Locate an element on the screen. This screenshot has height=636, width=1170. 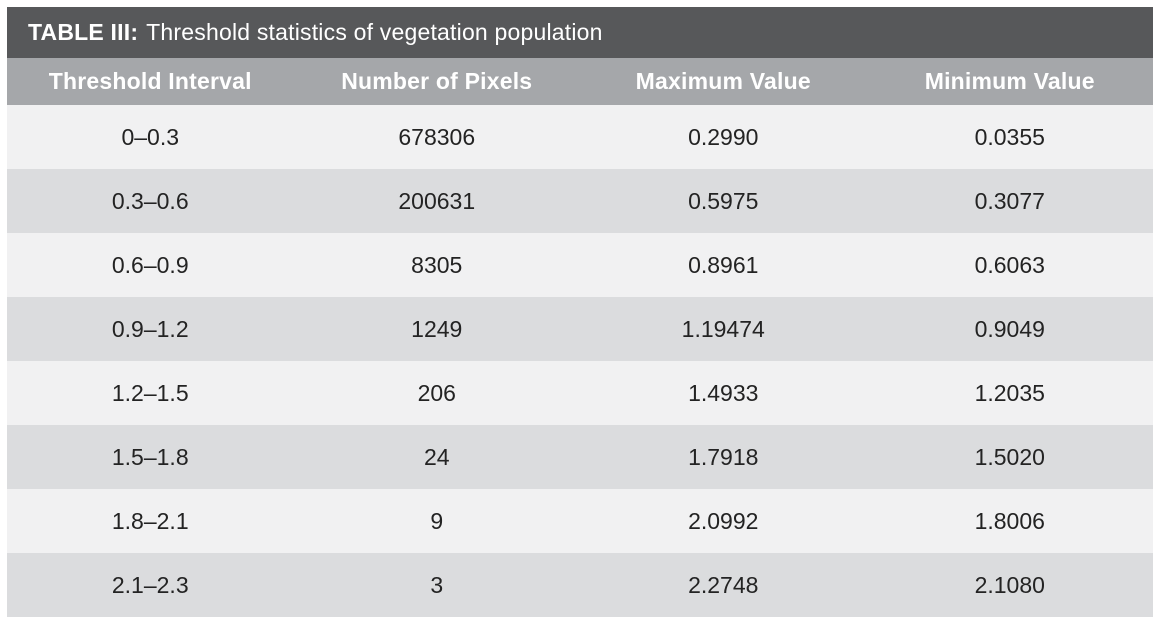
cell-number-of-pixels: 206 is located at coordinates (436, 392).